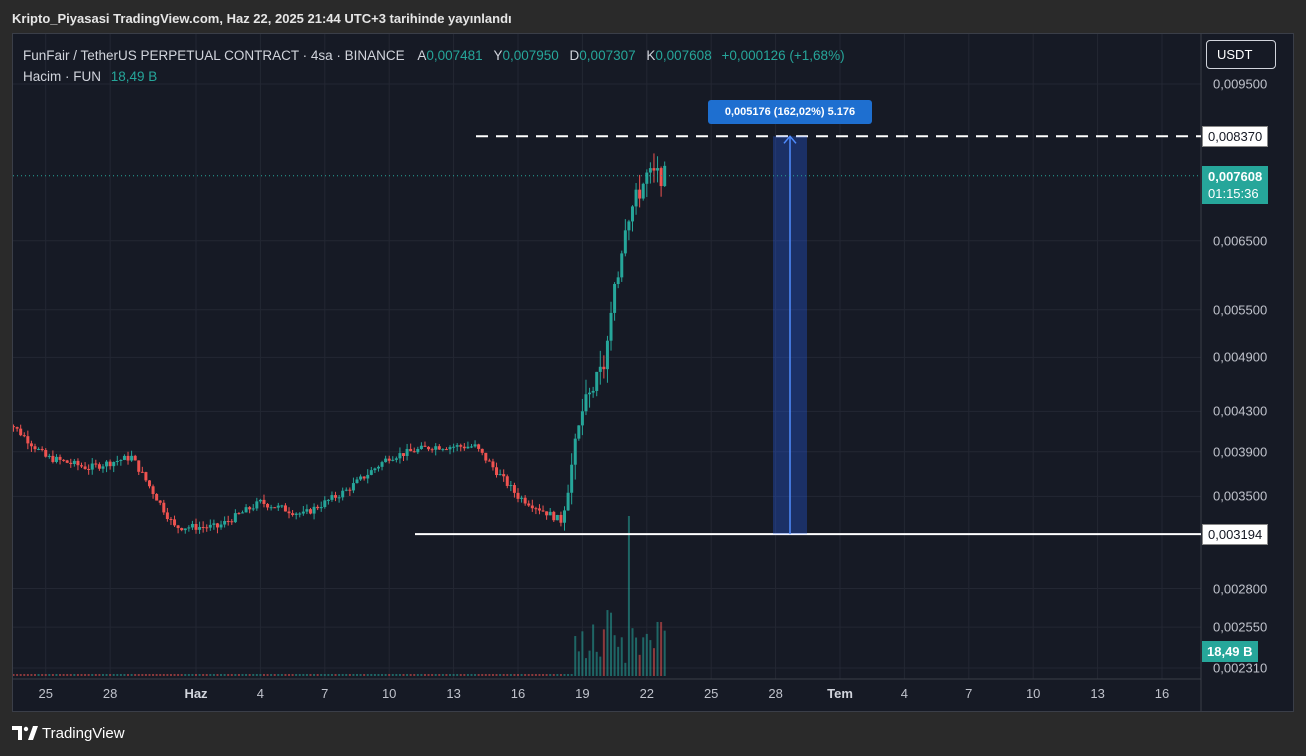 The width and height of the screenshot is (1306, 756). Describe the element at coordinates (454, 55) in the screenshot. I see `open-value: 0,007481` at that location.